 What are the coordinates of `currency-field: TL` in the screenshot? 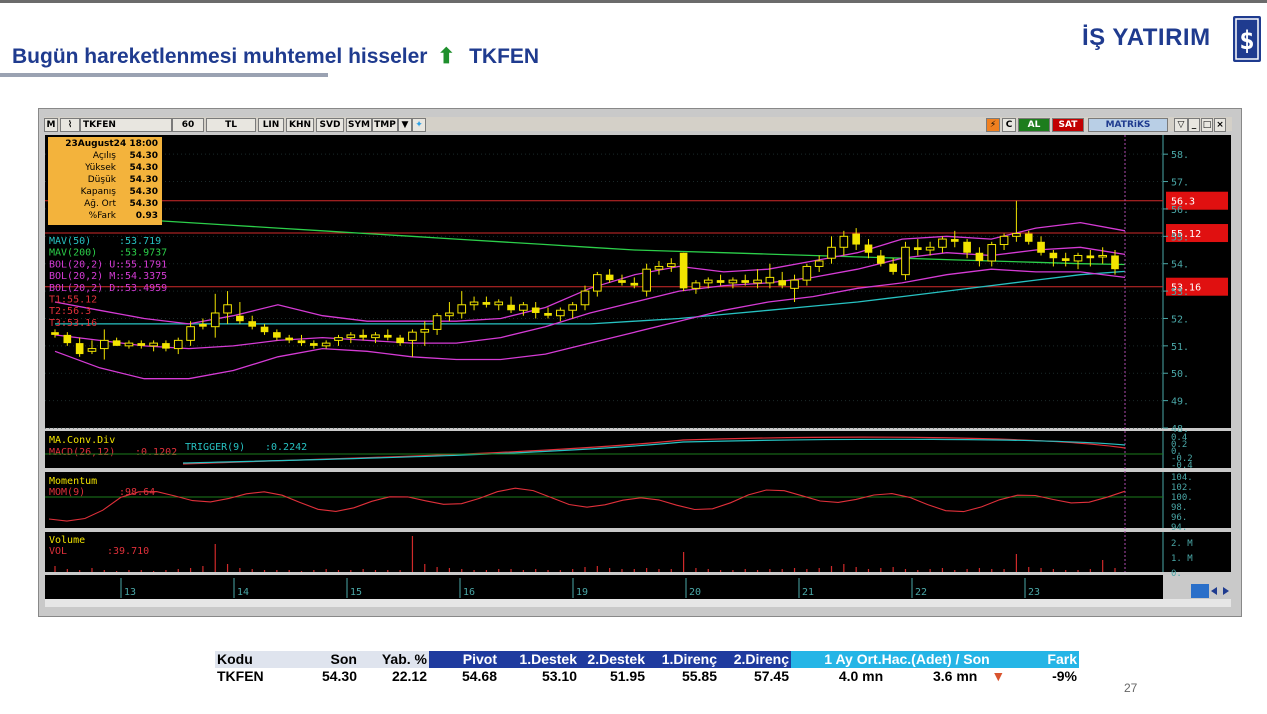 It's located at (231, 125).